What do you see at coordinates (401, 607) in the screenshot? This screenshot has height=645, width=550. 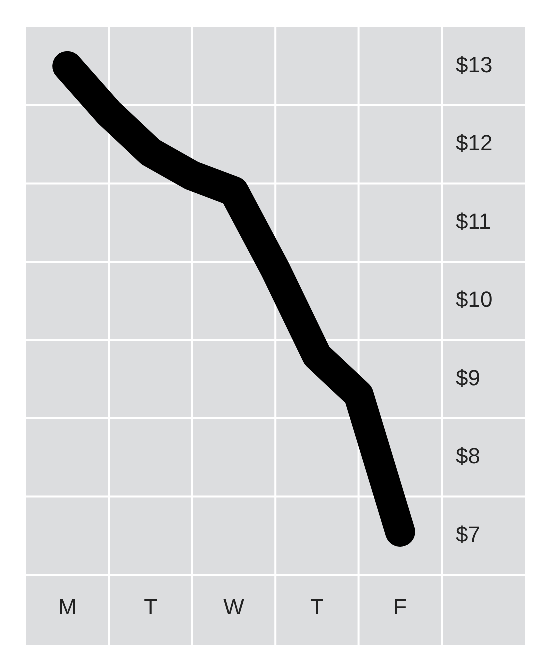 I see `x-tick-label: F` at bounding box center [401, 607].